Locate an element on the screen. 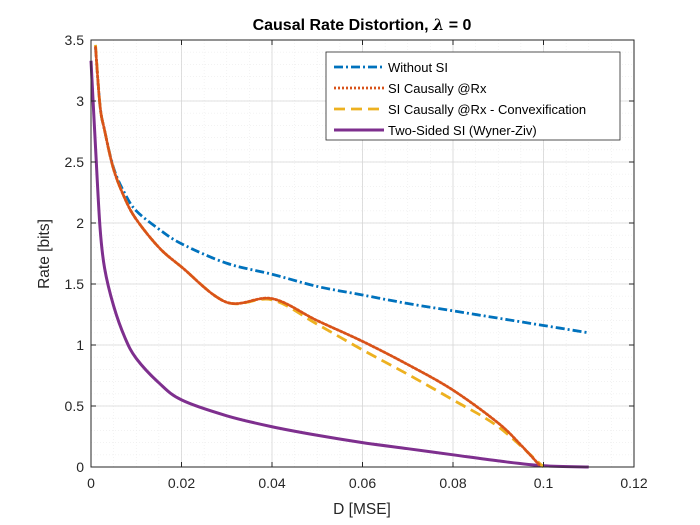  y-tick-label: 1 is located at coordinates (80, 345).